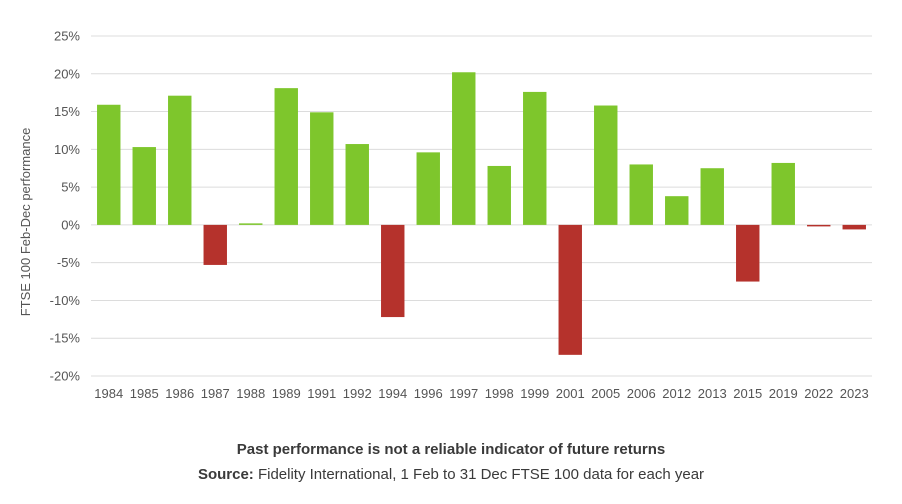 This screenshot has height=504, width=902. I want to click on bar-2015, so click(748, 253).